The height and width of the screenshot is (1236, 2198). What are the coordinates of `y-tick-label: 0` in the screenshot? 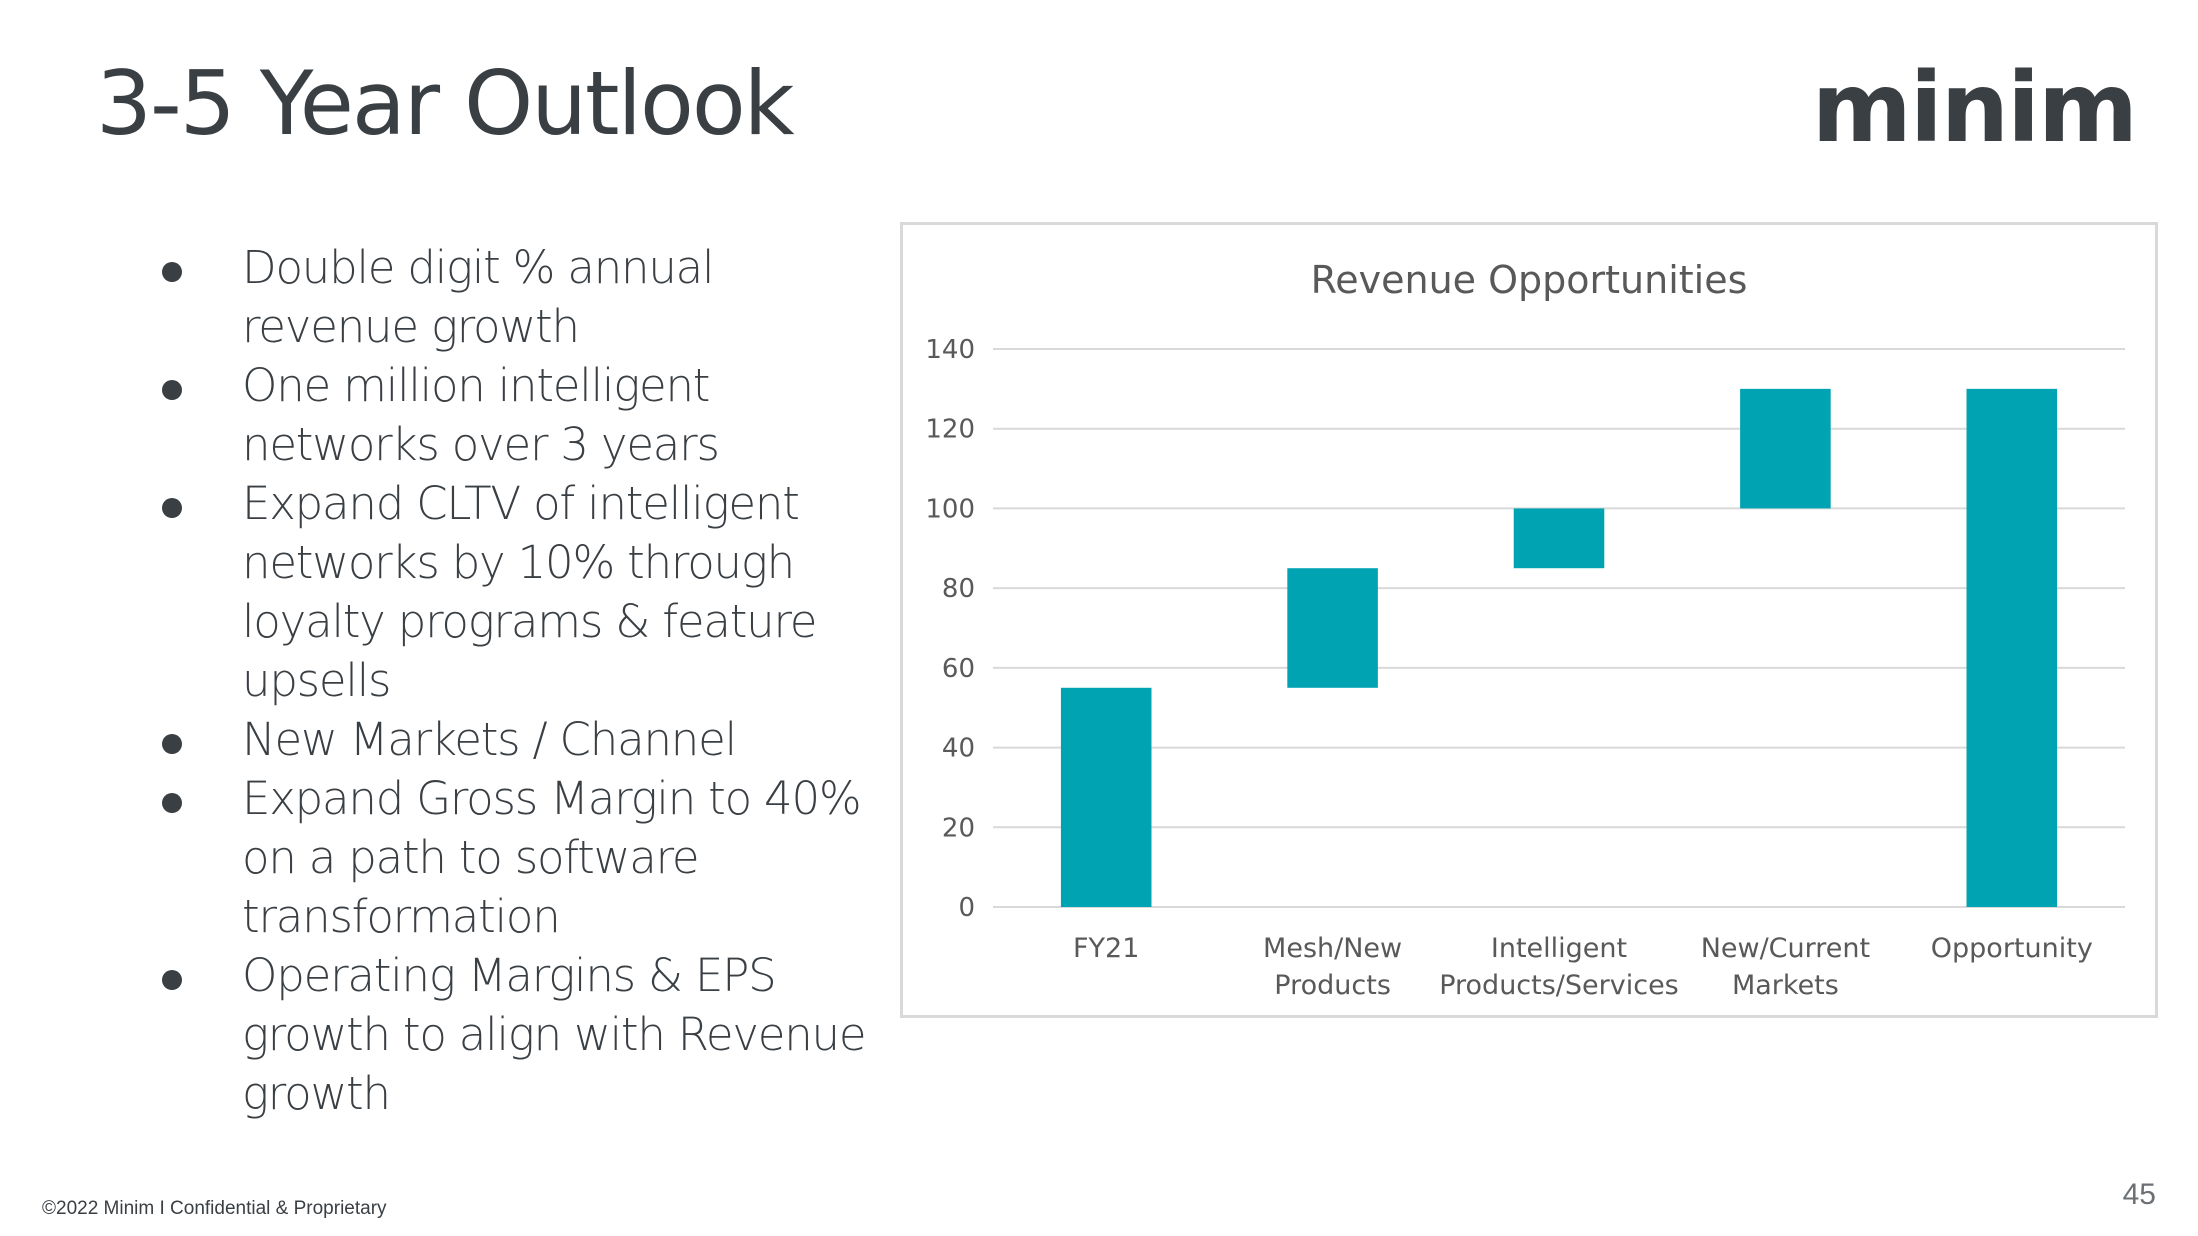 It's located at (966, 908).